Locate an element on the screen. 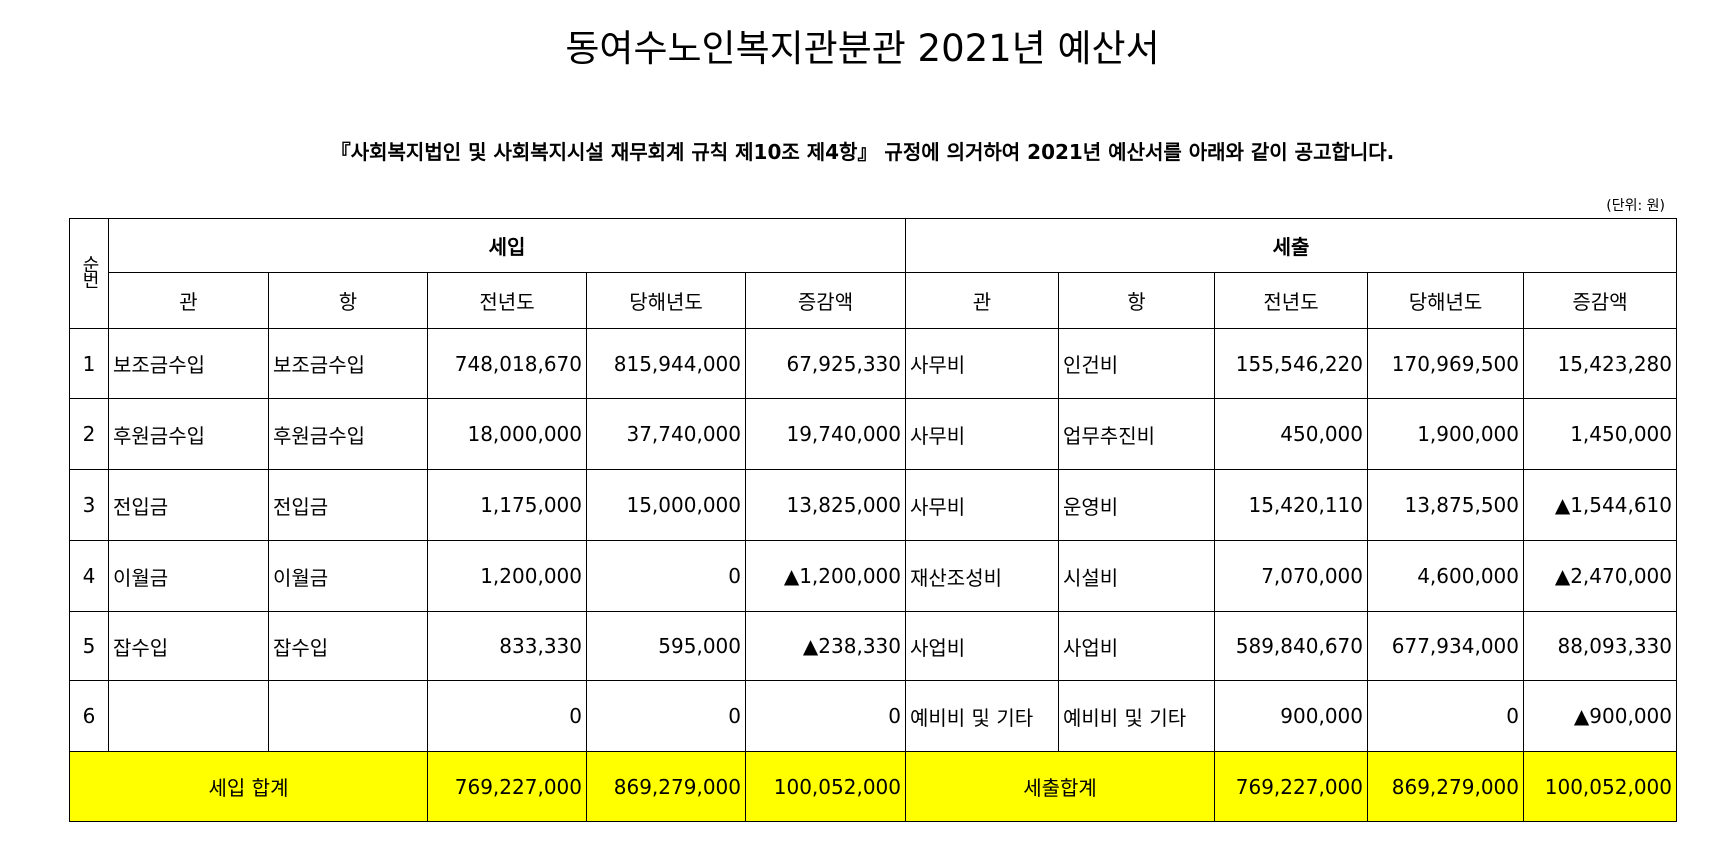 The height and width of the screenshot is (848, 1725). seq-cell: 2 is located at coordinates (89, 434).